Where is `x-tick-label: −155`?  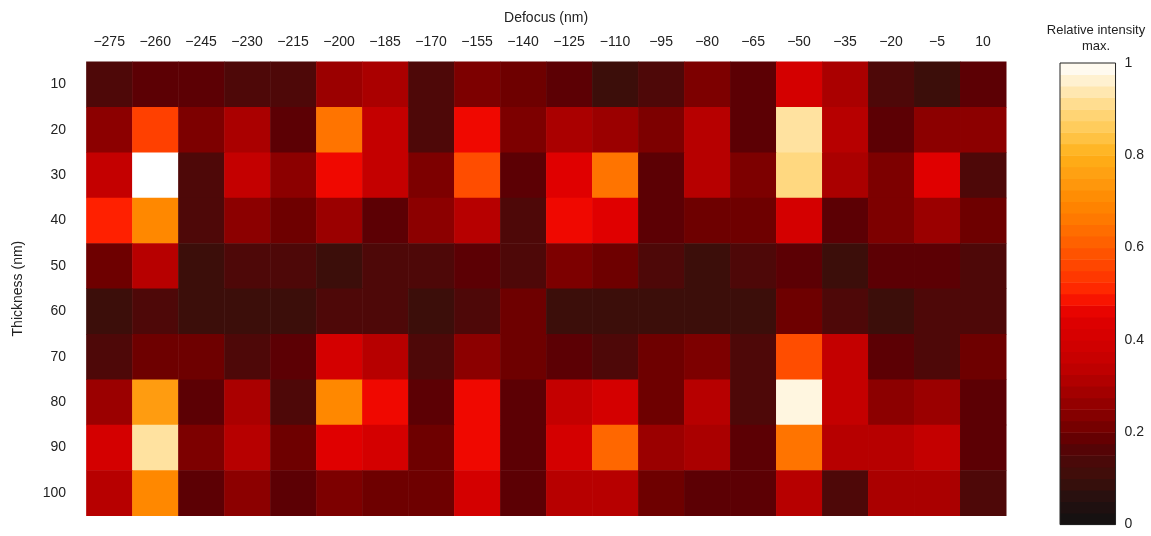
x-tick-label: −155 is located at coordinates (477, 41).